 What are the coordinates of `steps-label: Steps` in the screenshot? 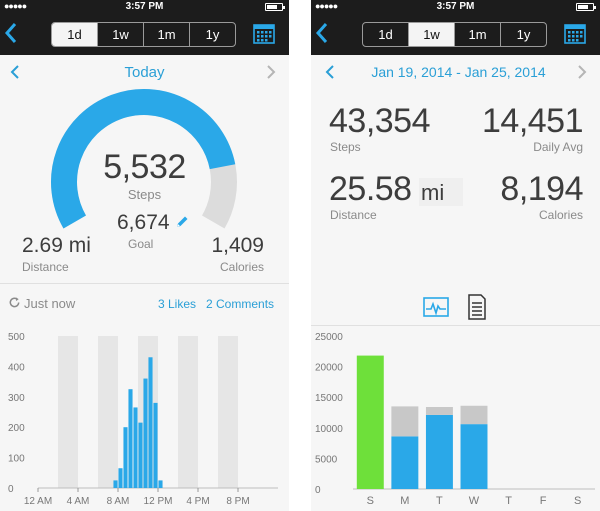 It's located at (144, 194).